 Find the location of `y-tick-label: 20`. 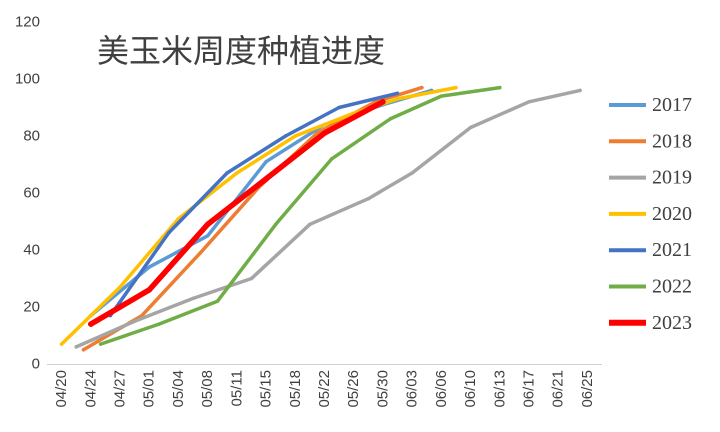

y-tick-label: 20 is located at coordinates (31, 307).